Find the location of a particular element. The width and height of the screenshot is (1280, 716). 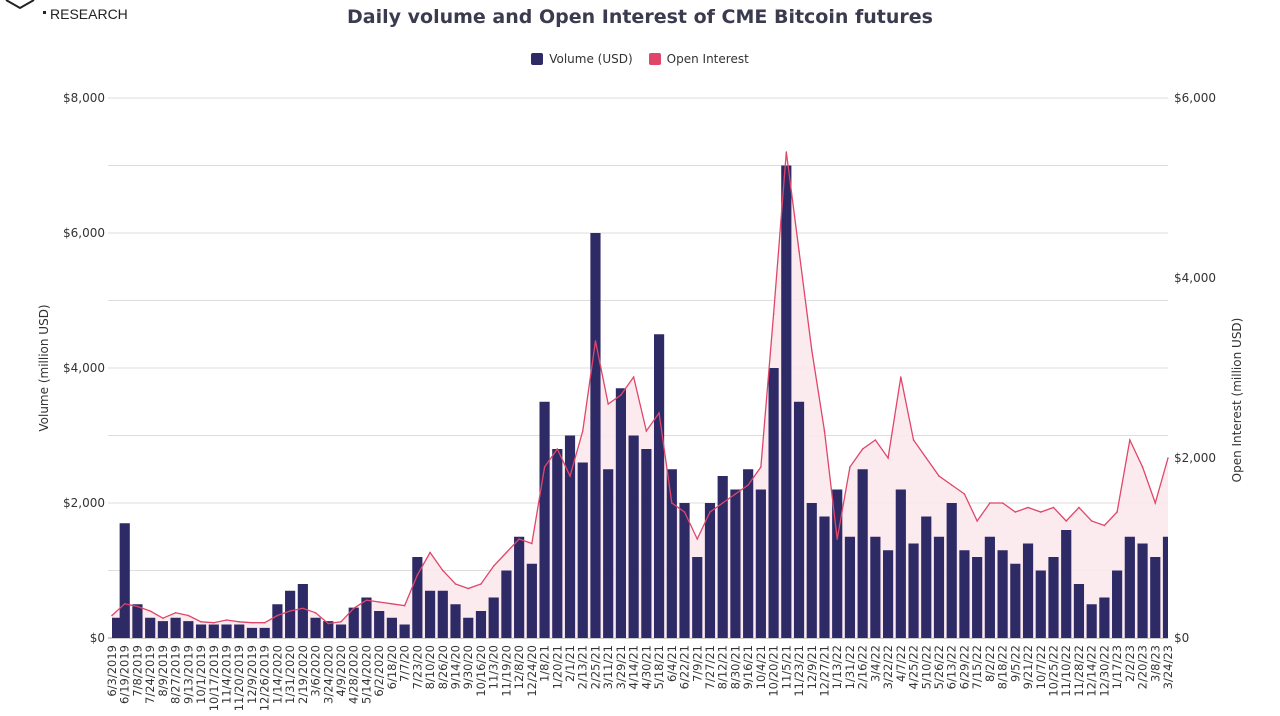

right-tick-label: $6,000 is located at coordinates (1195, 98).